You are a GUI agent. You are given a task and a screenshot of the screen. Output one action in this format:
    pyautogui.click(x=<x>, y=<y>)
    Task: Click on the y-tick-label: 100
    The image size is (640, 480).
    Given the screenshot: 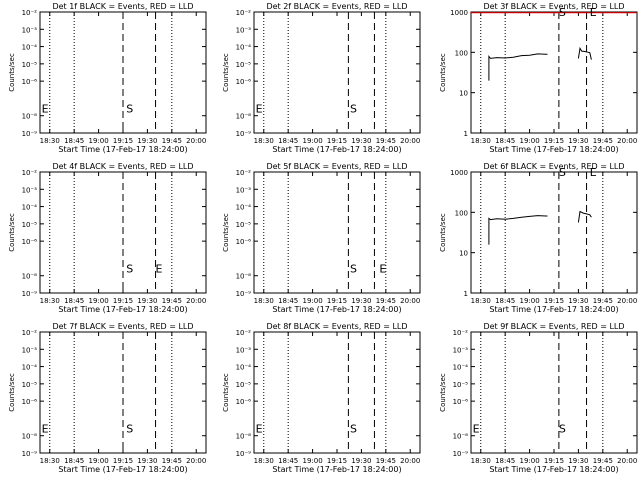 What is the action you would take?
    pyautogui.click(x=461, y=213)
    